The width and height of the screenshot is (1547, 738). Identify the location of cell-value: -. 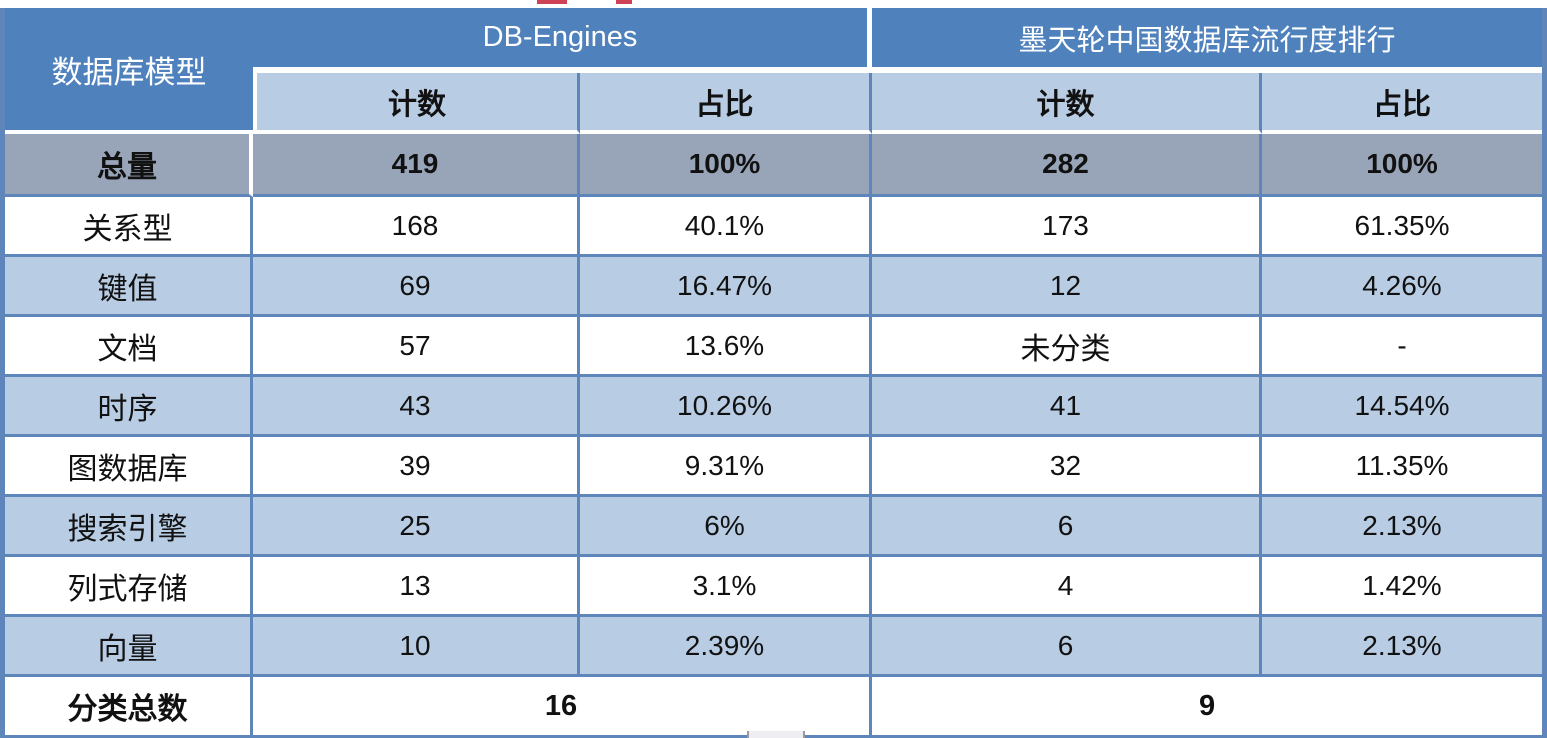
(1402, 347).